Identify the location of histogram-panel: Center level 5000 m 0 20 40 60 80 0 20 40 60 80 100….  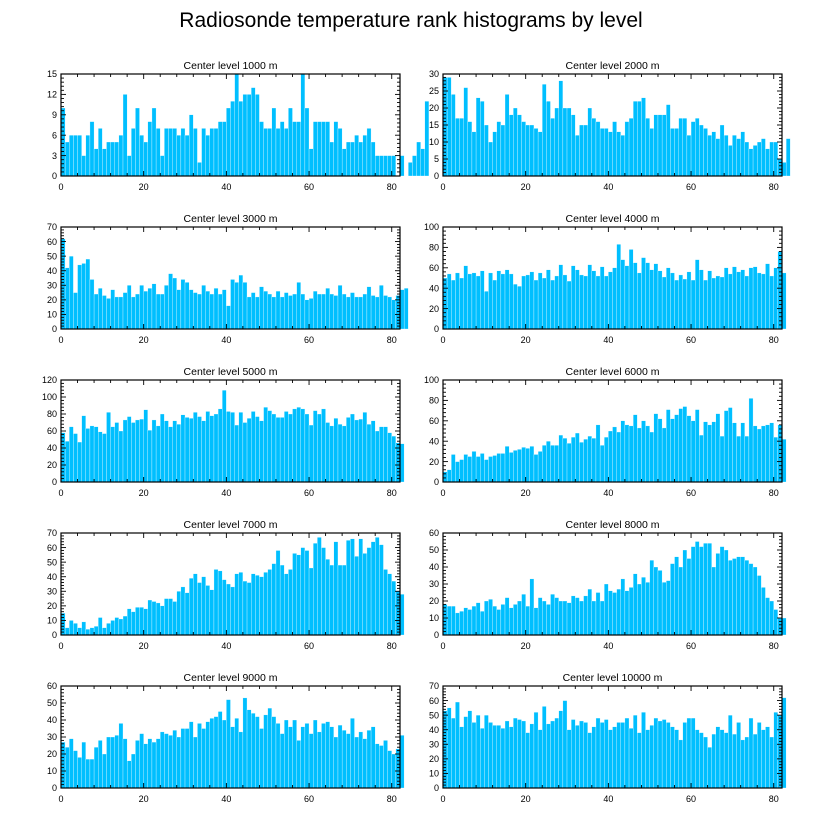
(223, 432).